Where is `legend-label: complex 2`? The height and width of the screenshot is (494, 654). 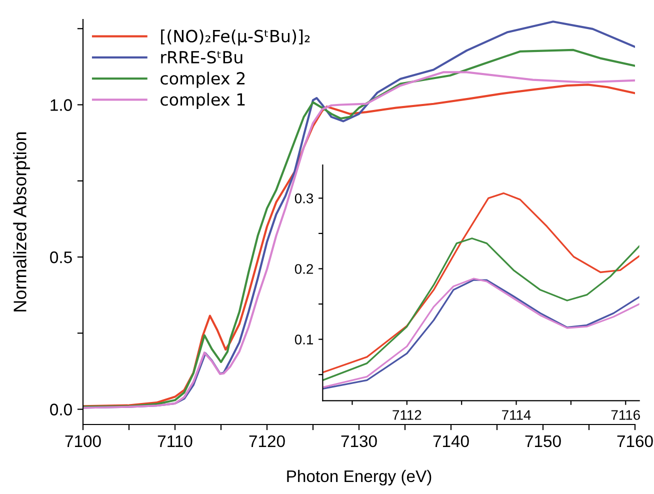 legend-label: complex 2 is located at coordinates (202, 80).